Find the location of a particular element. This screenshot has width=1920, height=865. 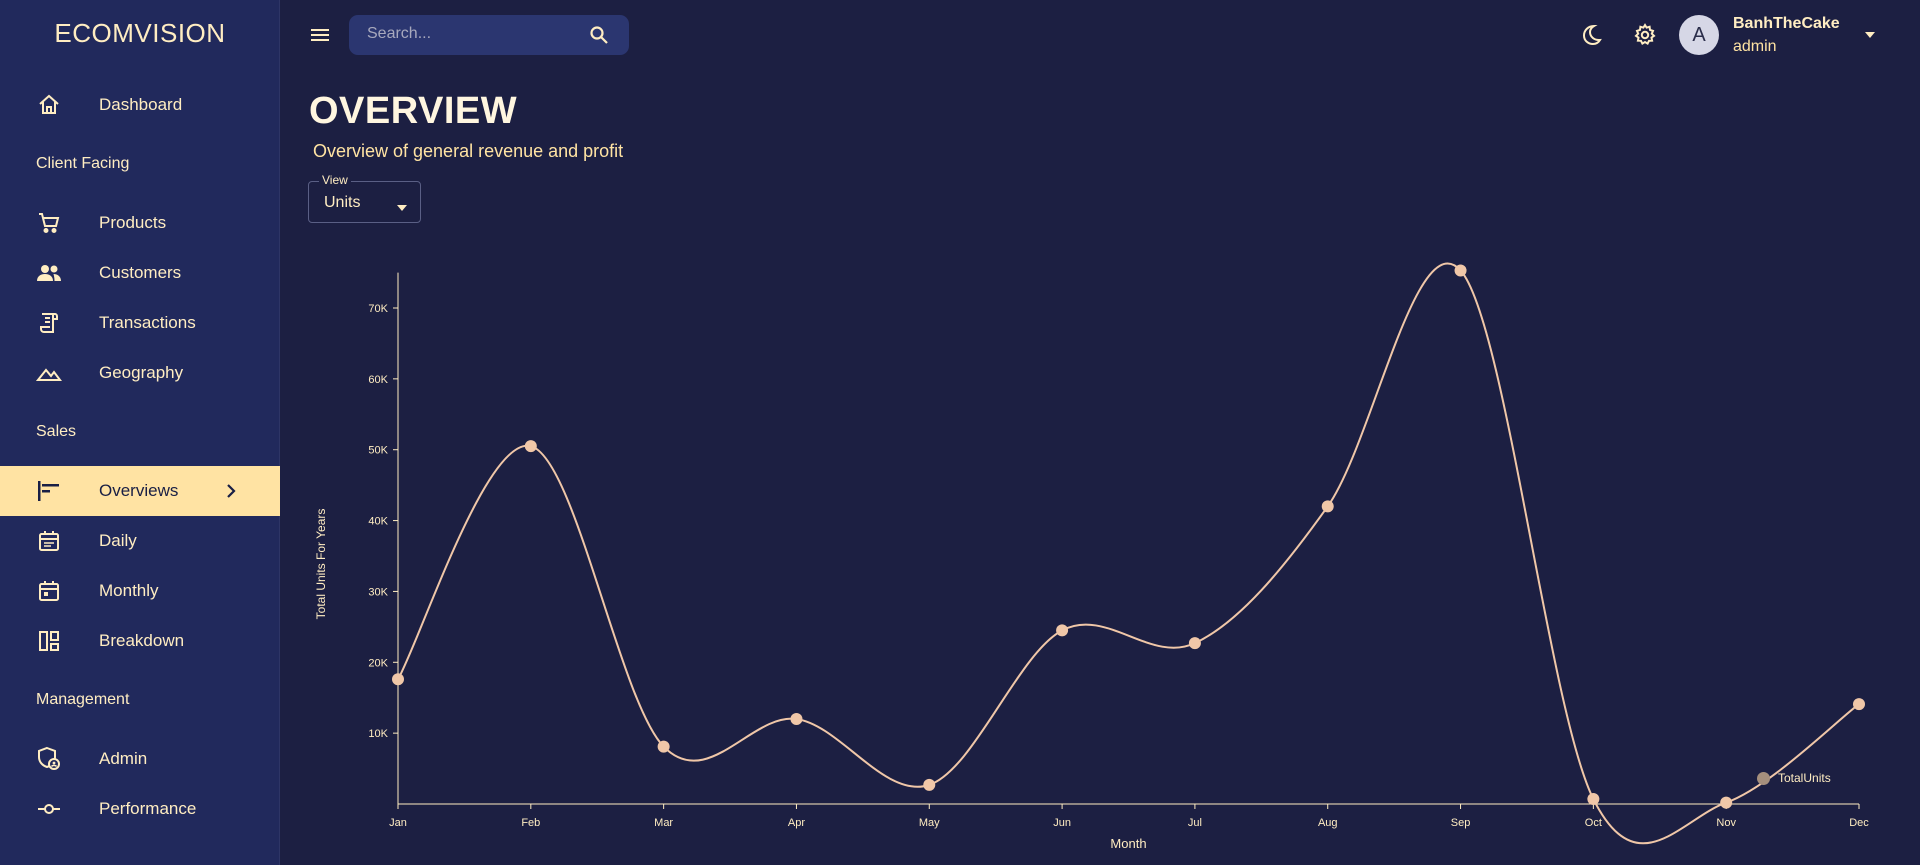

view-select-label: View is located at coordinates (335, 180).